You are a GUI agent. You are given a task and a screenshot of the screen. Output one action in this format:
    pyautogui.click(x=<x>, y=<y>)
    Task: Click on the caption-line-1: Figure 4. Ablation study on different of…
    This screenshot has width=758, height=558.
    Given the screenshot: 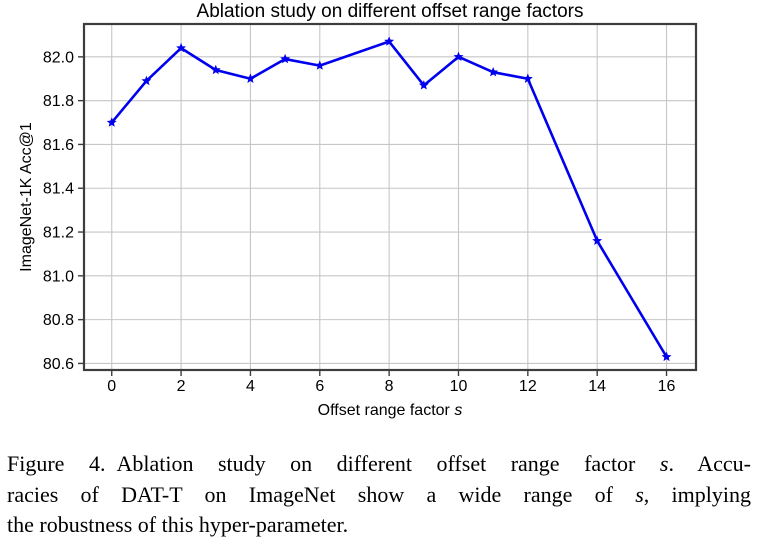 What is the action you would take?
    pyautogui.click(x=379, y=464)
    